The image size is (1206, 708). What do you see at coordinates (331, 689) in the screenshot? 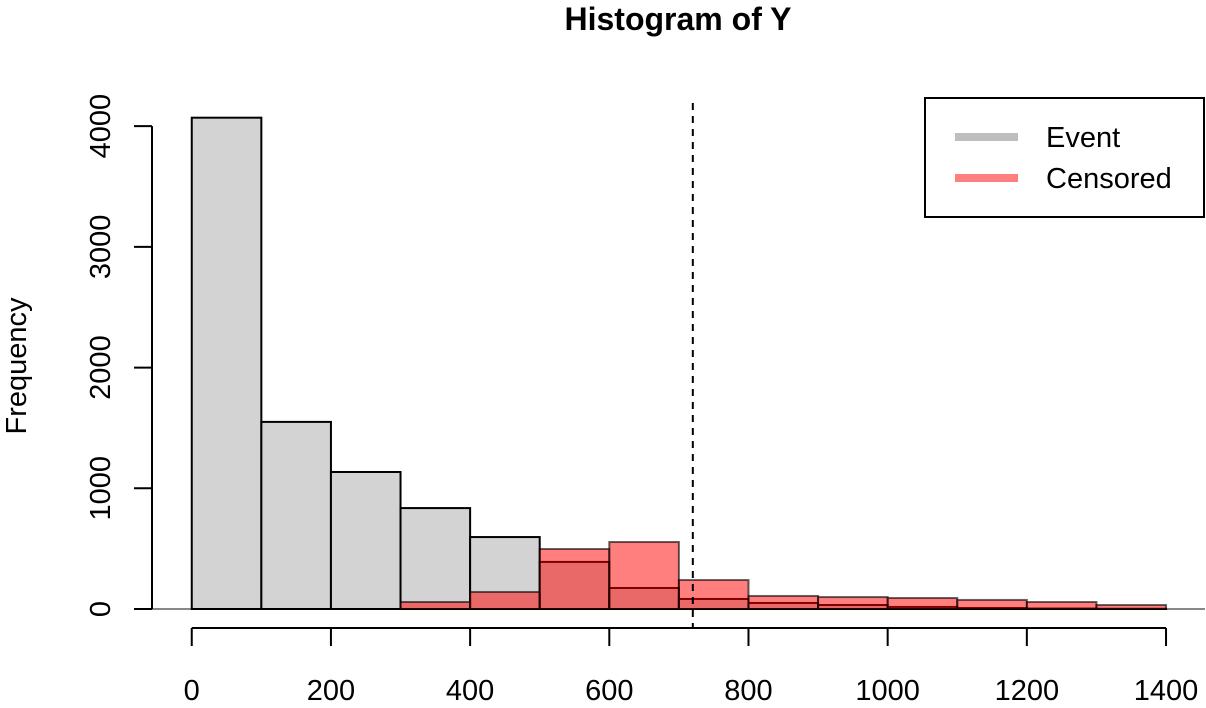
I see `x-tick-label: 200` at bounding box center [331, 689].